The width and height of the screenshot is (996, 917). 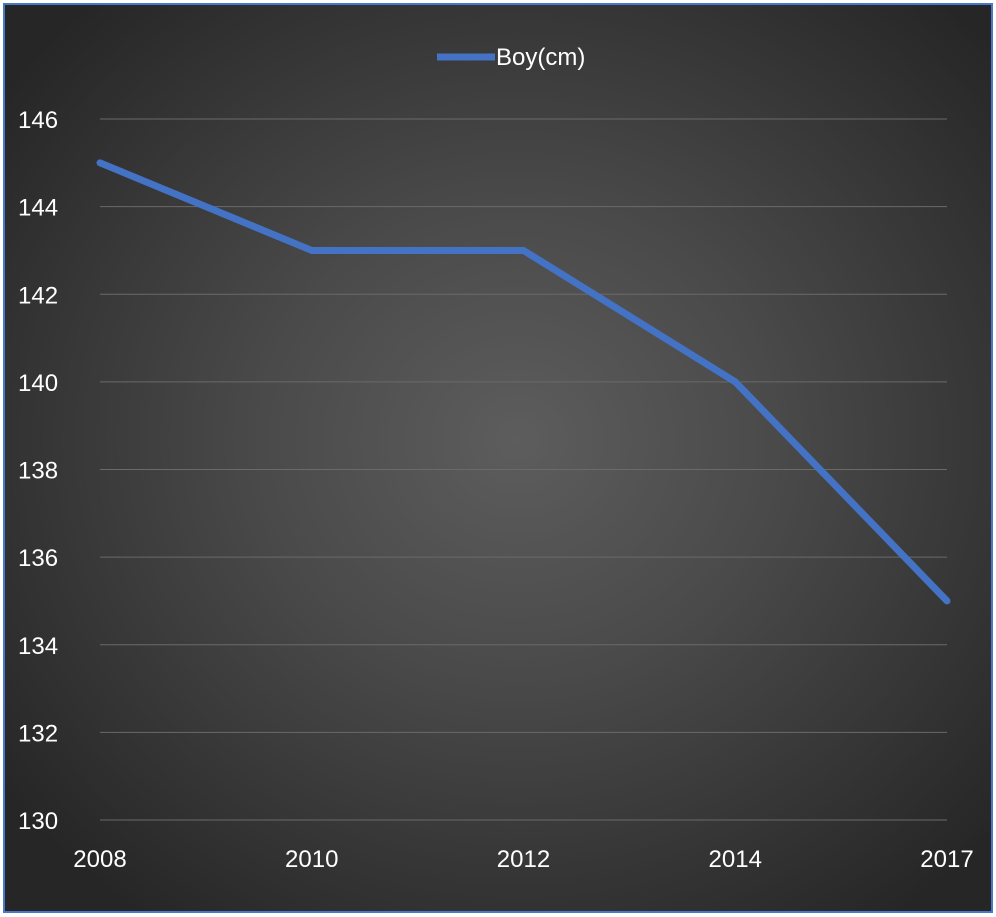 I want to click on y-tick-label: 132, so click(x=38, y=733).